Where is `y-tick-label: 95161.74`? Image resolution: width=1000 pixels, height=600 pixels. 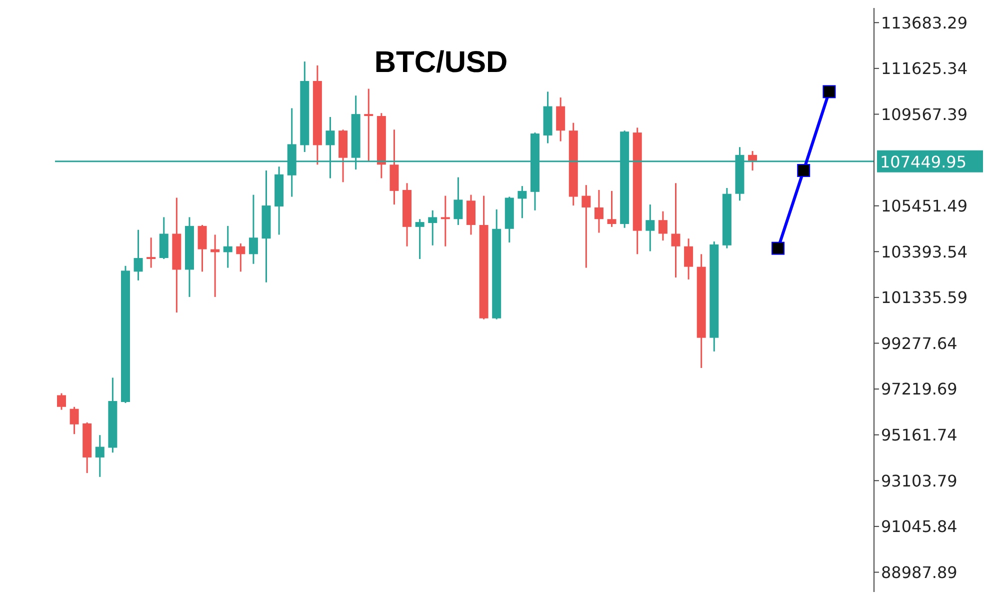 y-tick-label: 95161.74 is located at coordinates (919, 435).